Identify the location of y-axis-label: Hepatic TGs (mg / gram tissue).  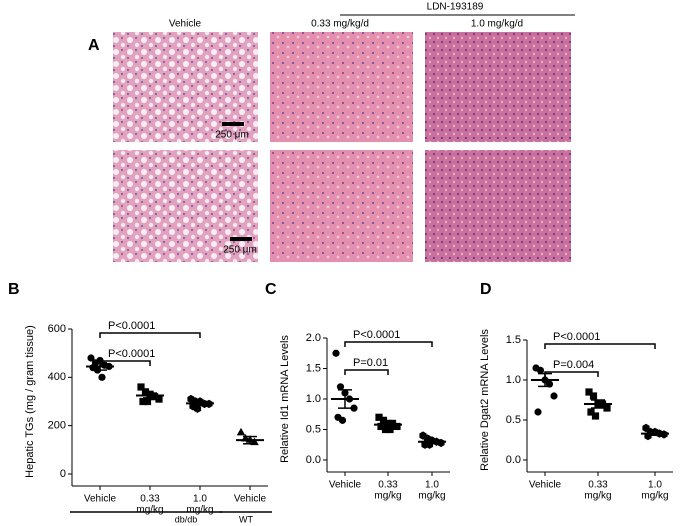
(30, 401).